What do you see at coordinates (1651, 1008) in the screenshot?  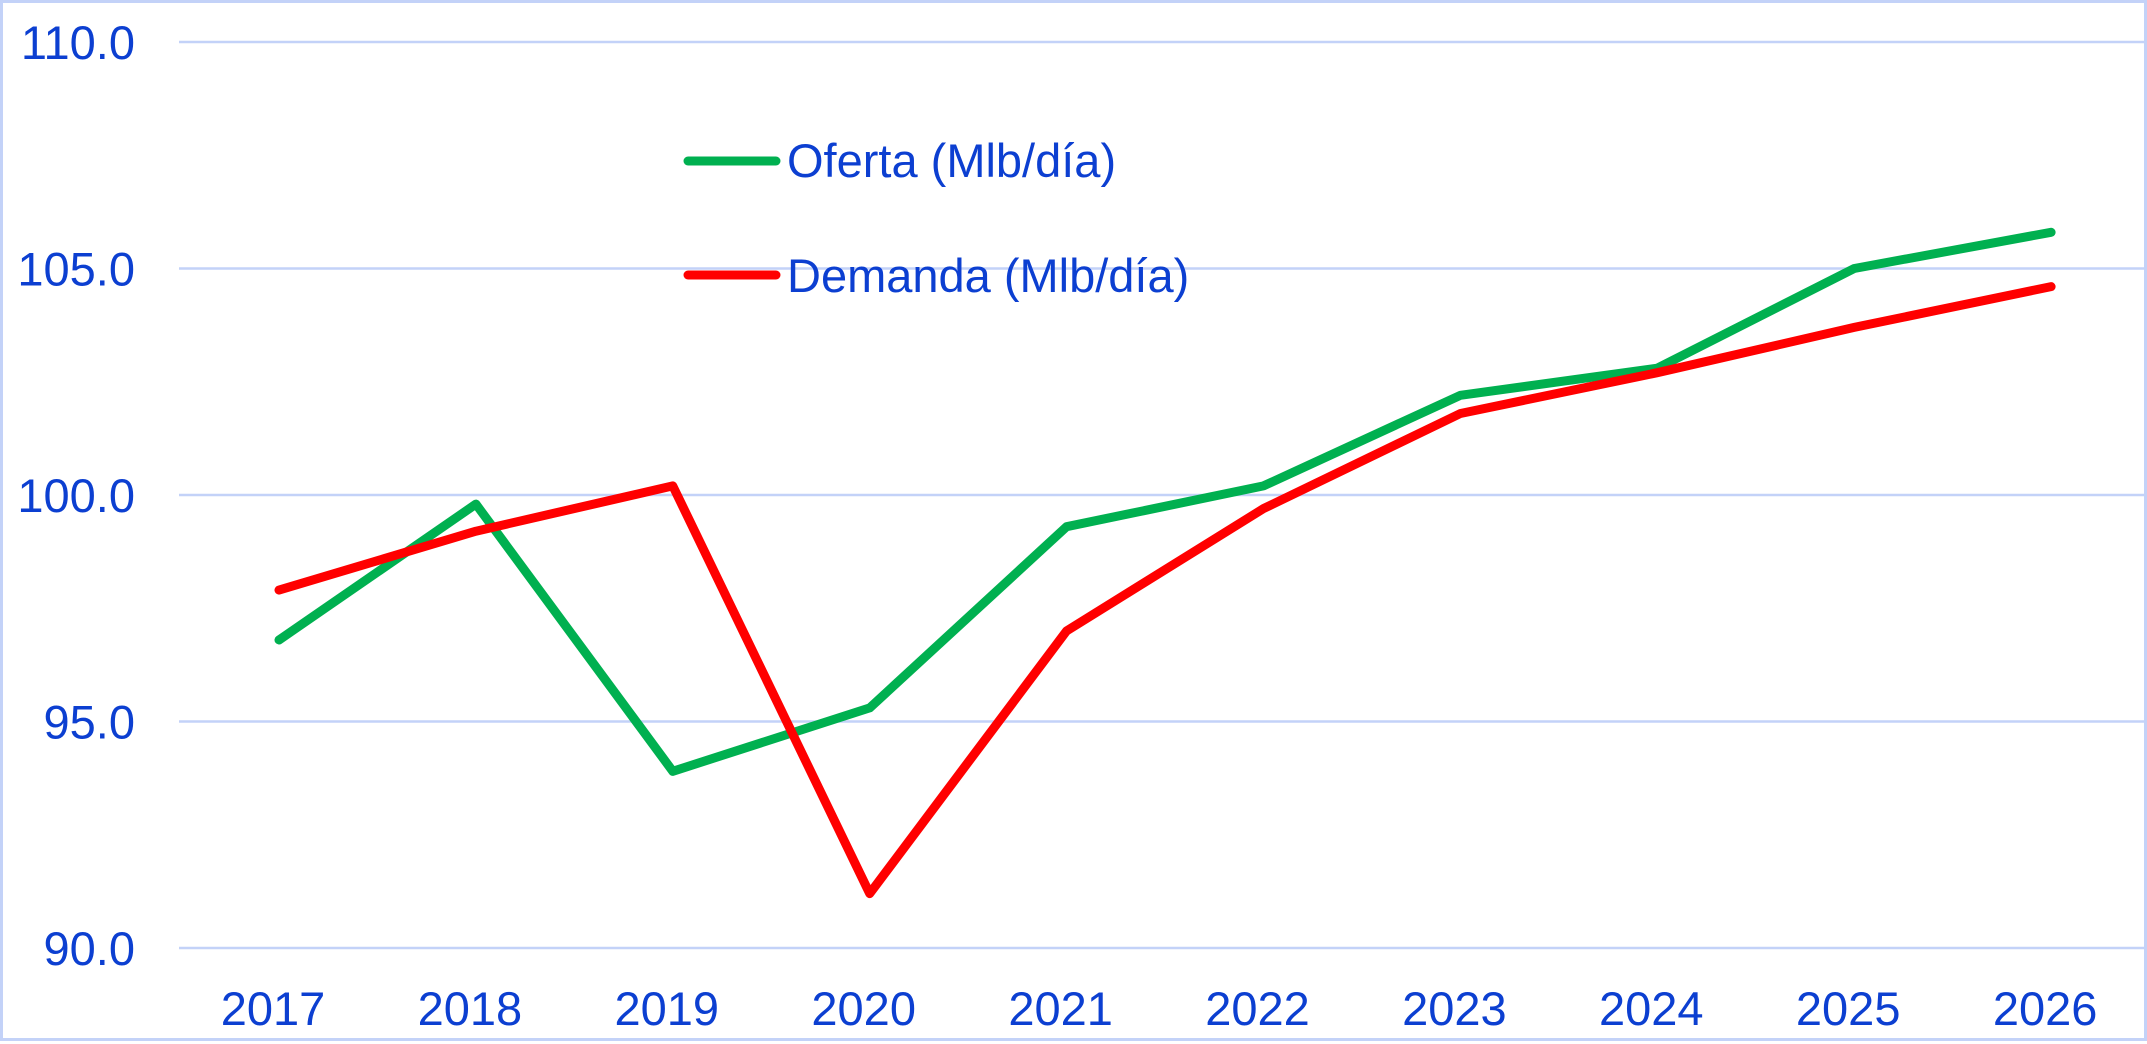 I see `x-tick-label: 2024` at bounding box center [1651, 1008].